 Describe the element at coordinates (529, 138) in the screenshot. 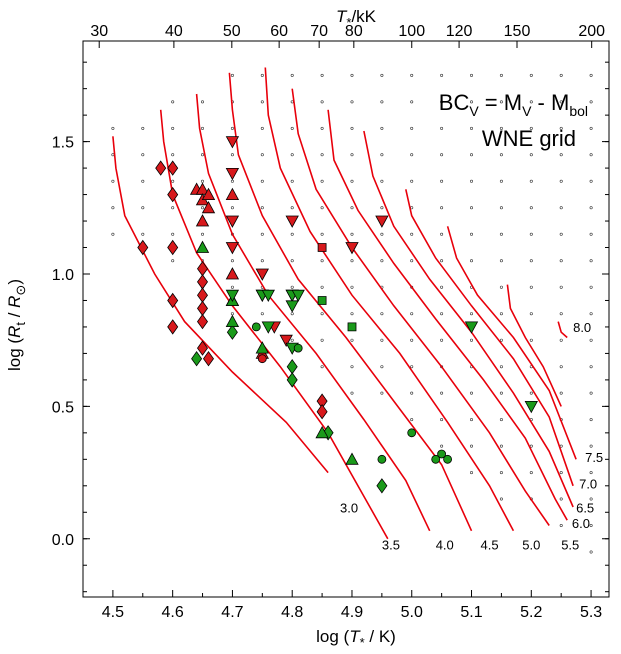

I see `grid-annotation: WNE grid` at that location.